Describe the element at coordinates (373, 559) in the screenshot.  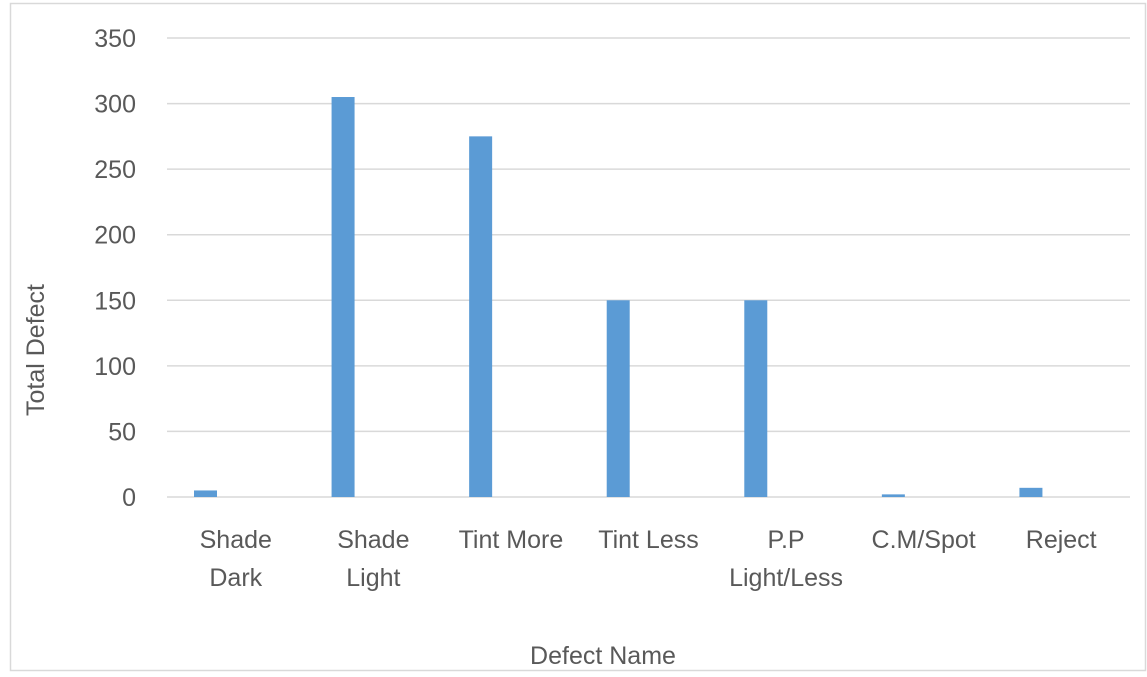
I see `x-category-label: Shade Light` at that location.